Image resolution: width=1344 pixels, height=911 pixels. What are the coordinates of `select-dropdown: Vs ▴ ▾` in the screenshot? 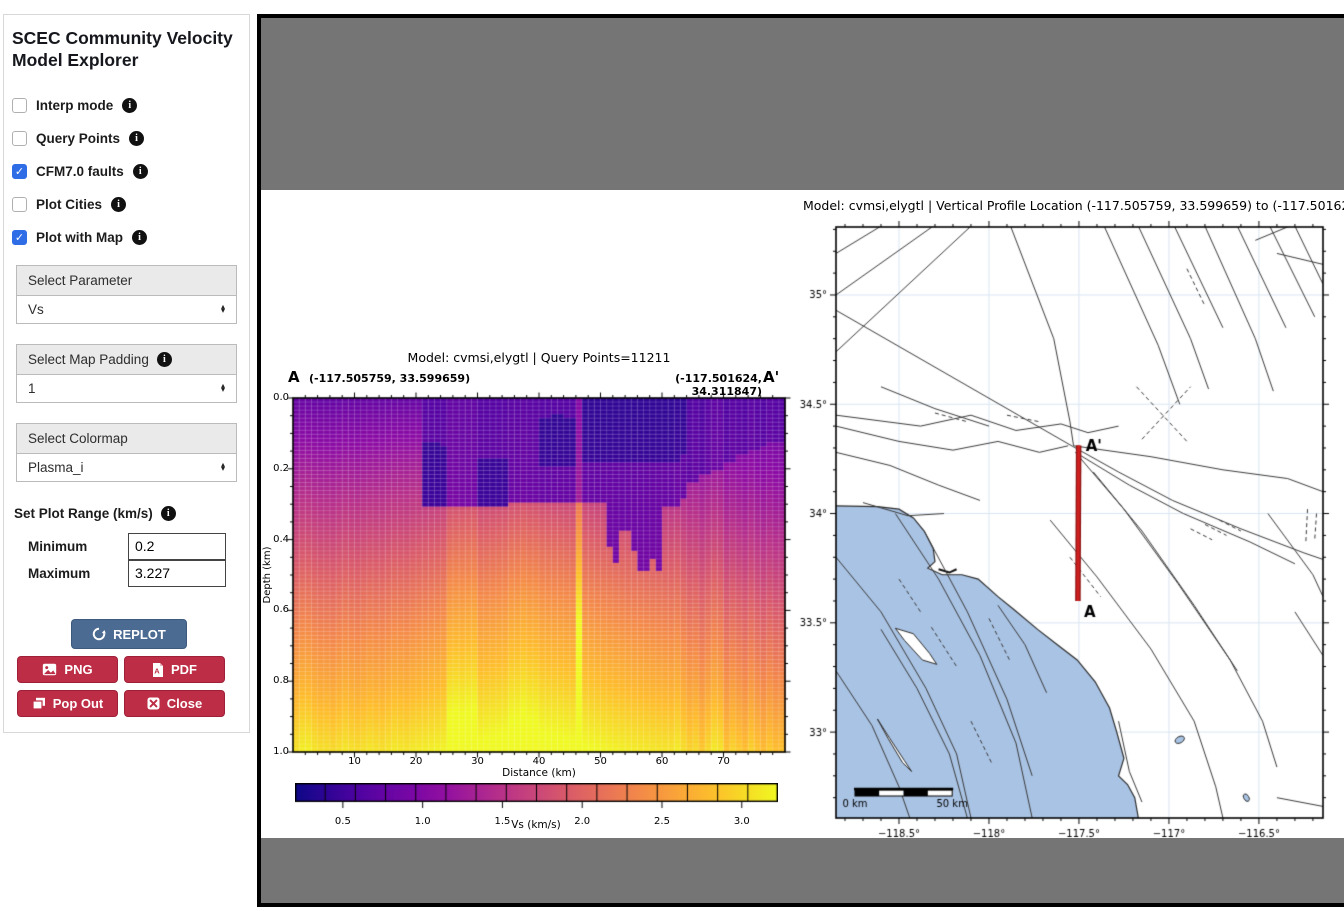 It's located at (126, 309).